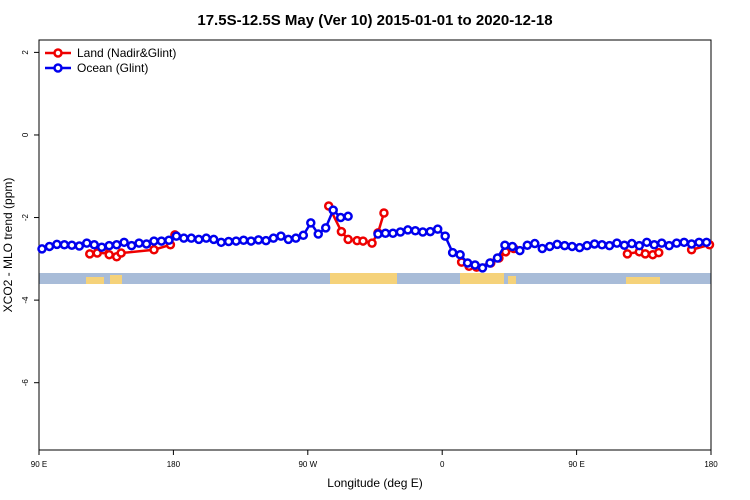 This screenshot has height=500, width=750. Describe the element at coordinates (374, 483) in the screenshot. I see `x-axis-title: Longitude (deg E)` at that location.